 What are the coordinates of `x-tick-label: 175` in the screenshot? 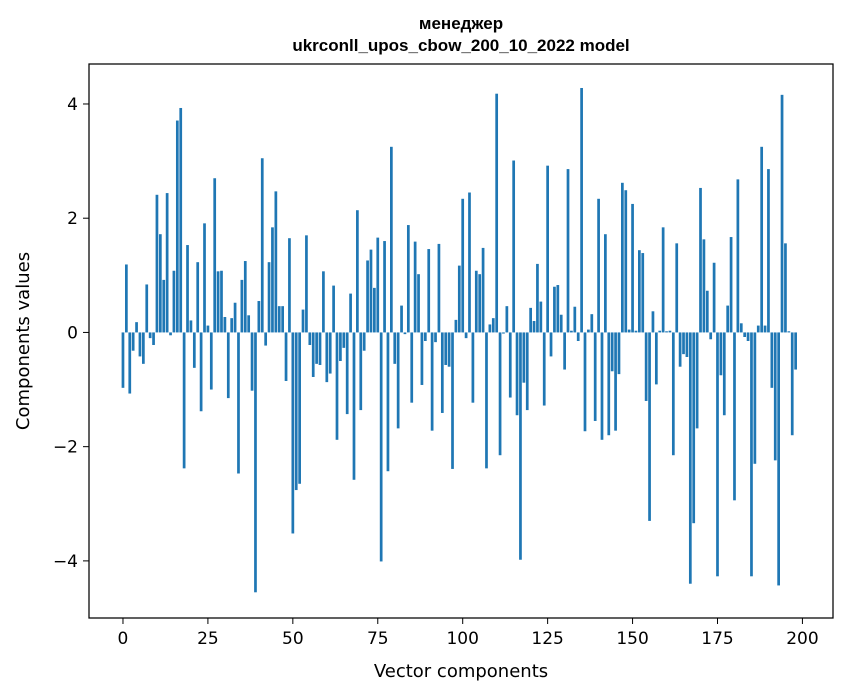 It's located at (717, 639).